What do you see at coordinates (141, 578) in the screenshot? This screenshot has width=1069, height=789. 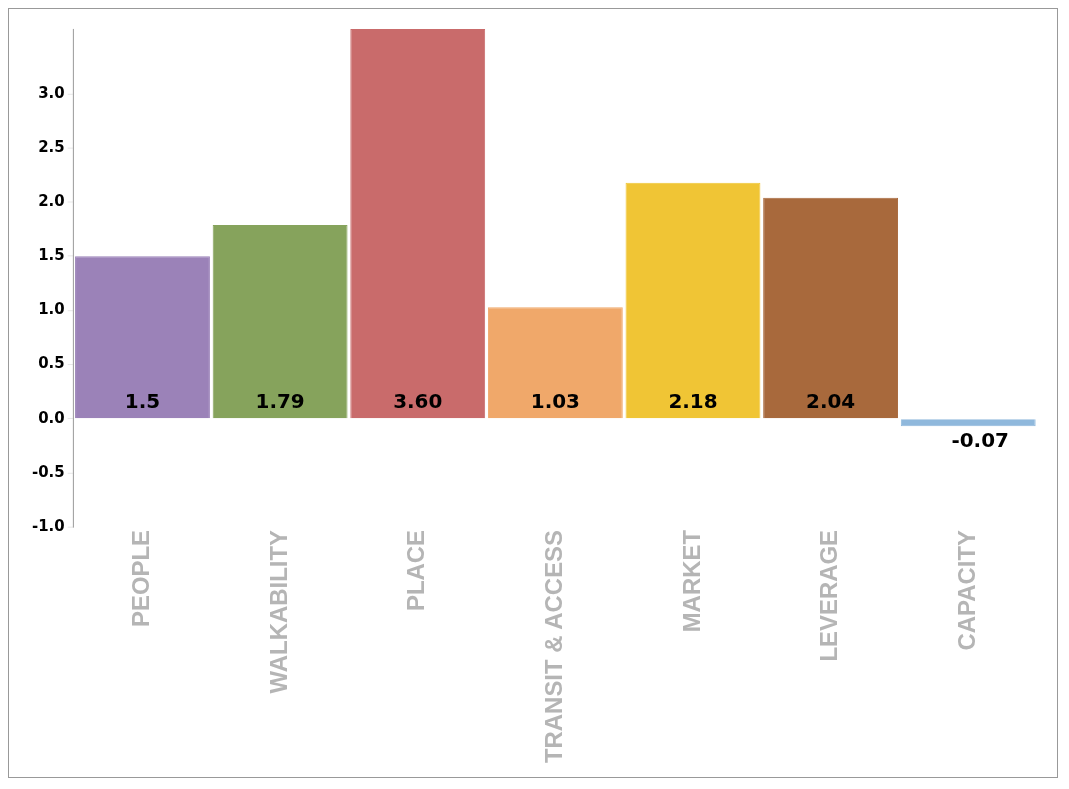 I see `x-tick-label: PEOPLE` at bounding box center [141, 578].